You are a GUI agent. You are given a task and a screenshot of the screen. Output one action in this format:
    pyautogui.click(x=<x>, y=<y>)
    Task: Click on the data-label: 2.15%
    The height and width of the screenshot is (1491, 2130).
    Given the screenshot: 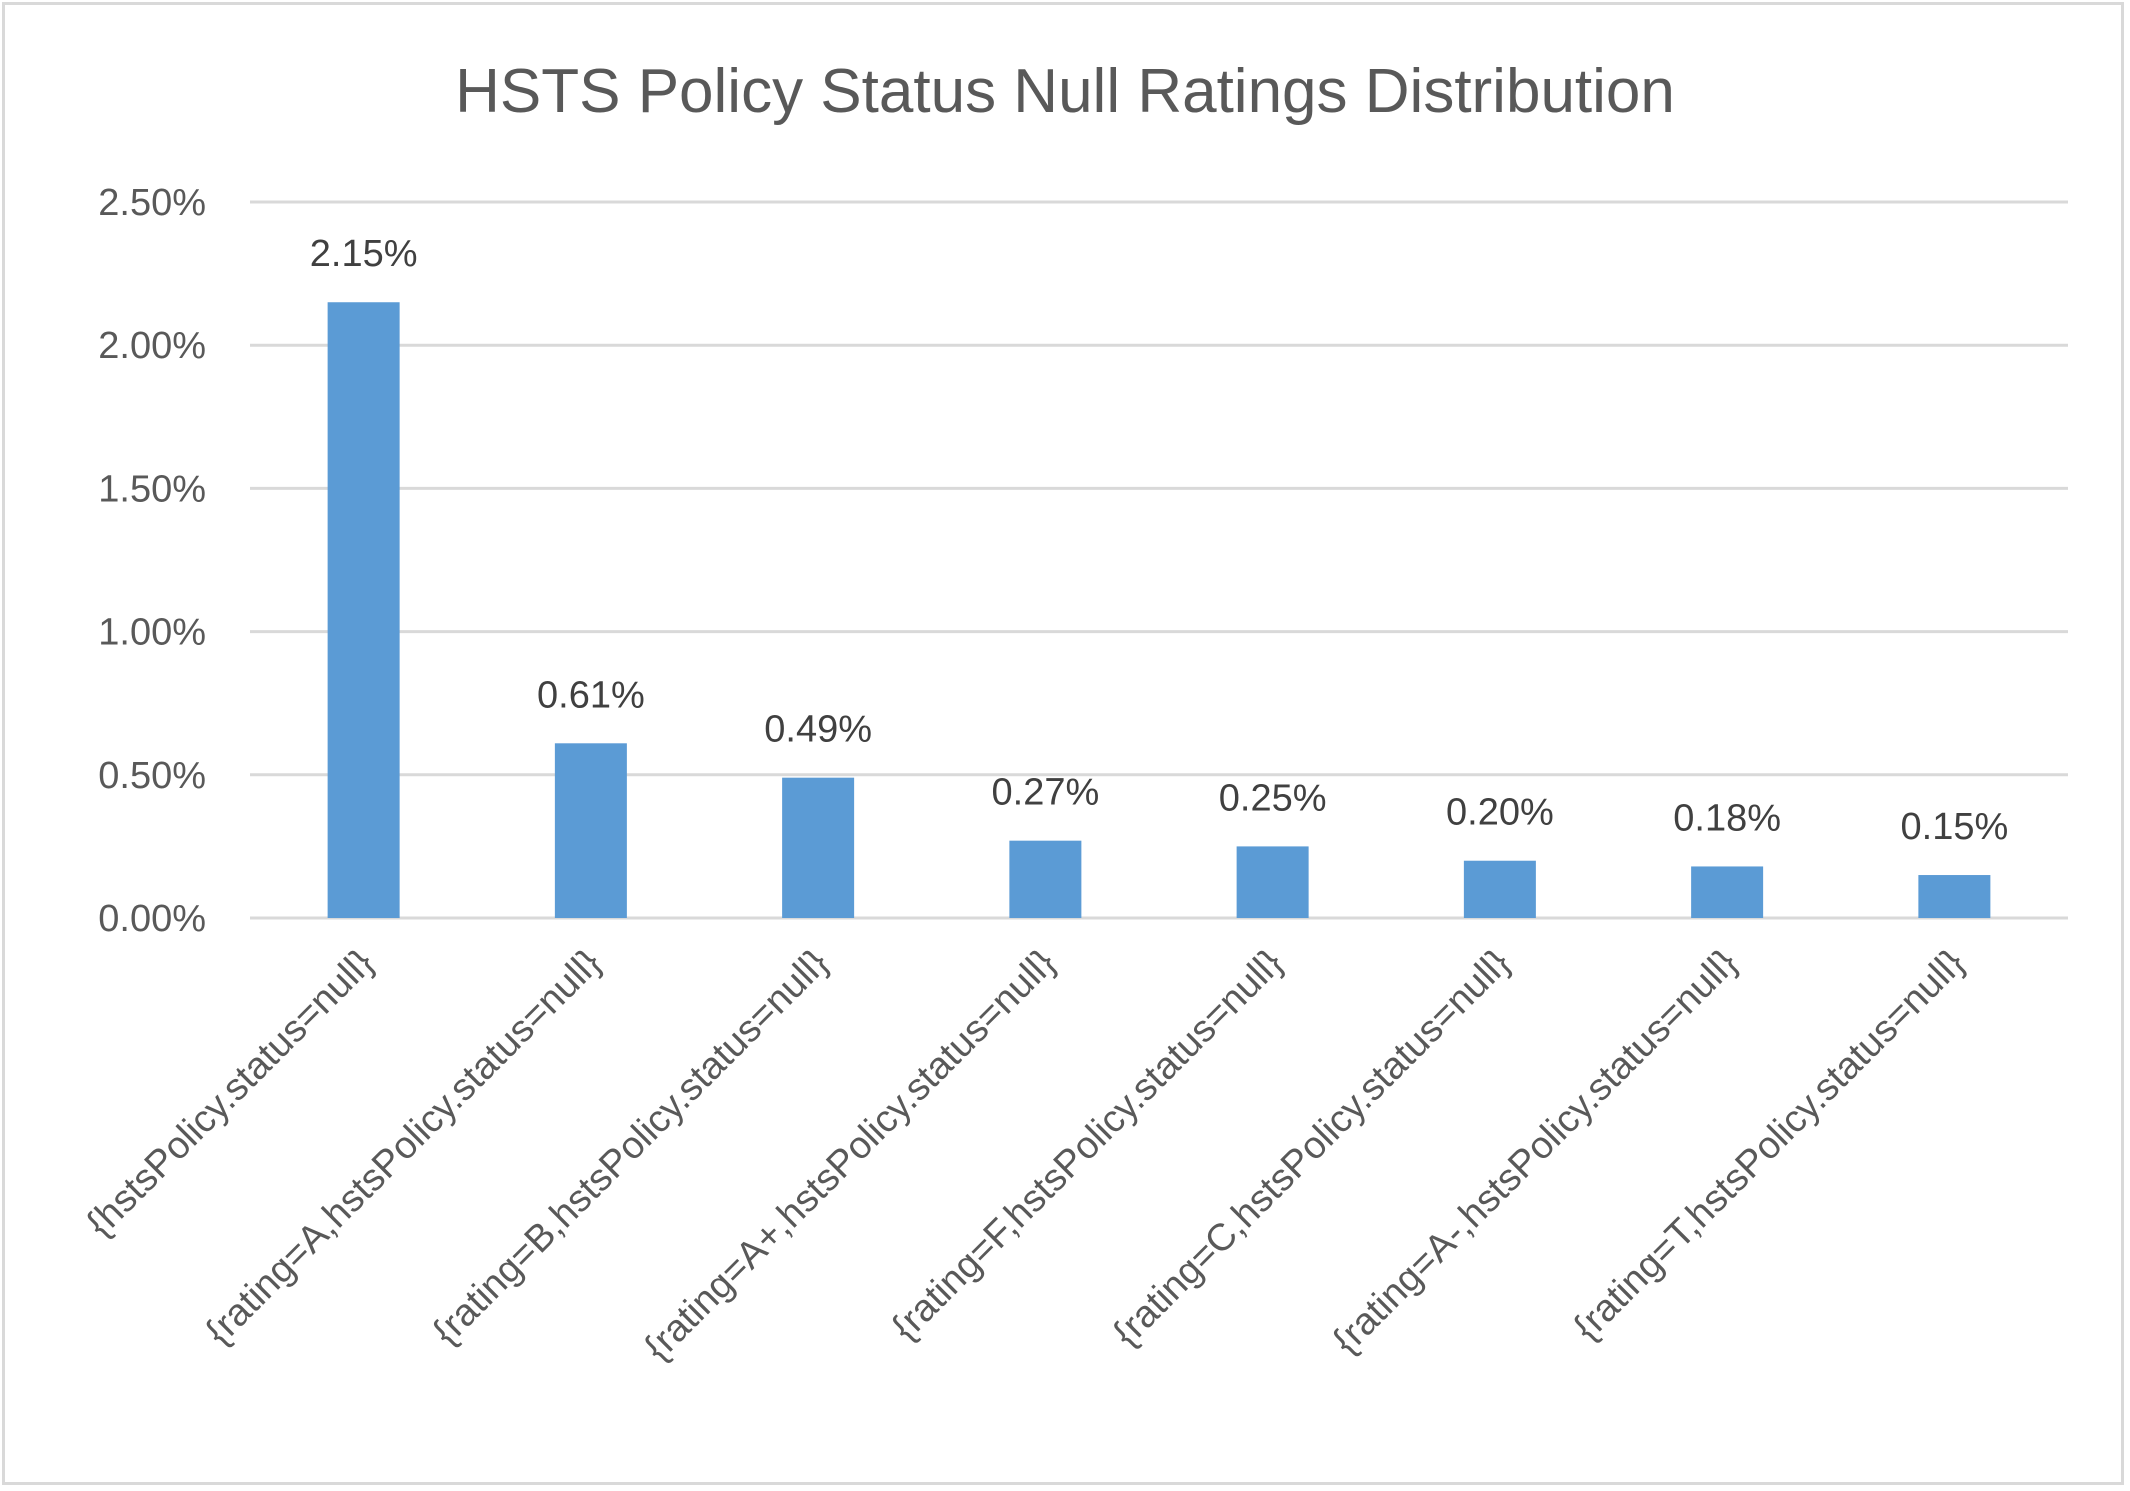 What is the action you would take?
    pyautogui.click(x=364, y=254)
    